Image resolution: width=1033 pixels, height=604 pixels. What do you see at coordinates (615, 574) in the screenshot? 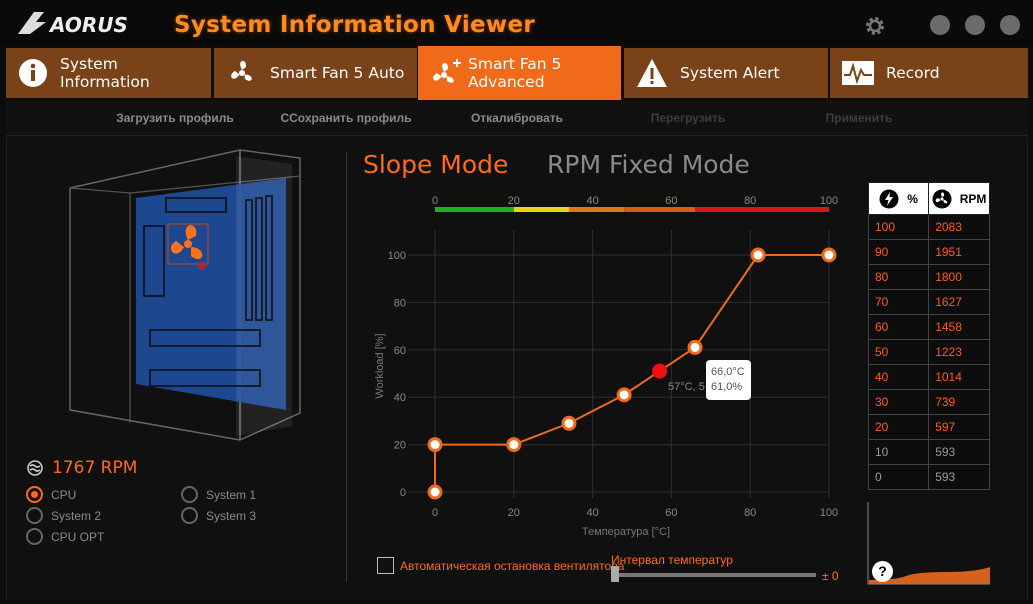
I see `slider-handle` at bounding box center [615, 574].